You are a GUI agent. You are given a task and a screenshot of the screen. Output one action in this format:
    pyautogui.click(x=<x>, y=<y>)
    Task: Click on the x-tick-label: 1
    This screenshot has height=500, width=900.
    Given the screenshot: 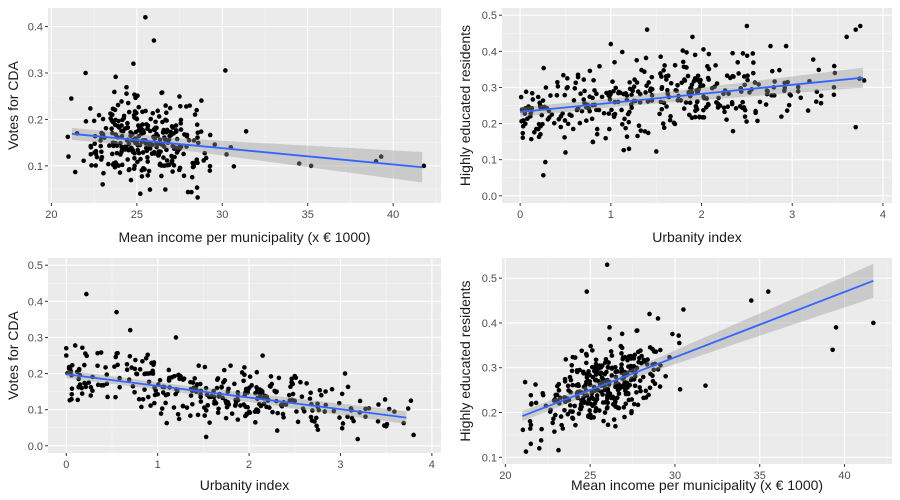 What is the action you would take?
    pyautogui.click(x=611, y=215)
    